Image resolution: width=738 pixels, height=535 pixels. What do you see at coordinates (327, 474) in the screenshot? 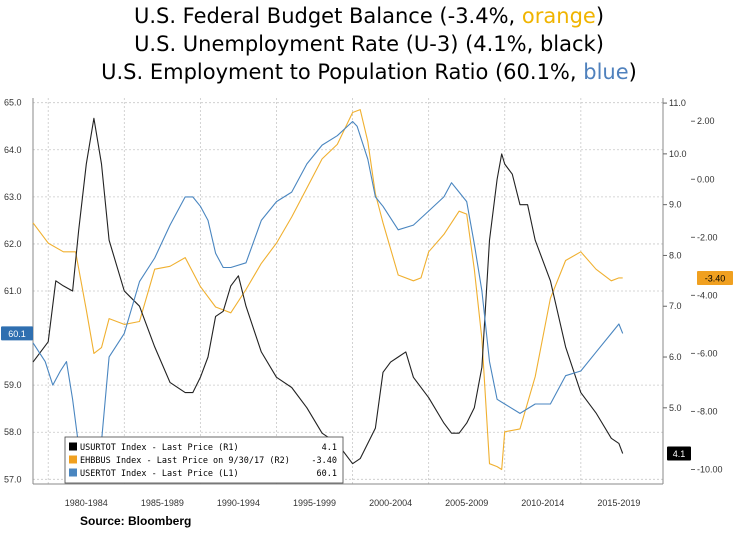
I see `legend-entry-value: 60.1` at bounding box center [327, 474].